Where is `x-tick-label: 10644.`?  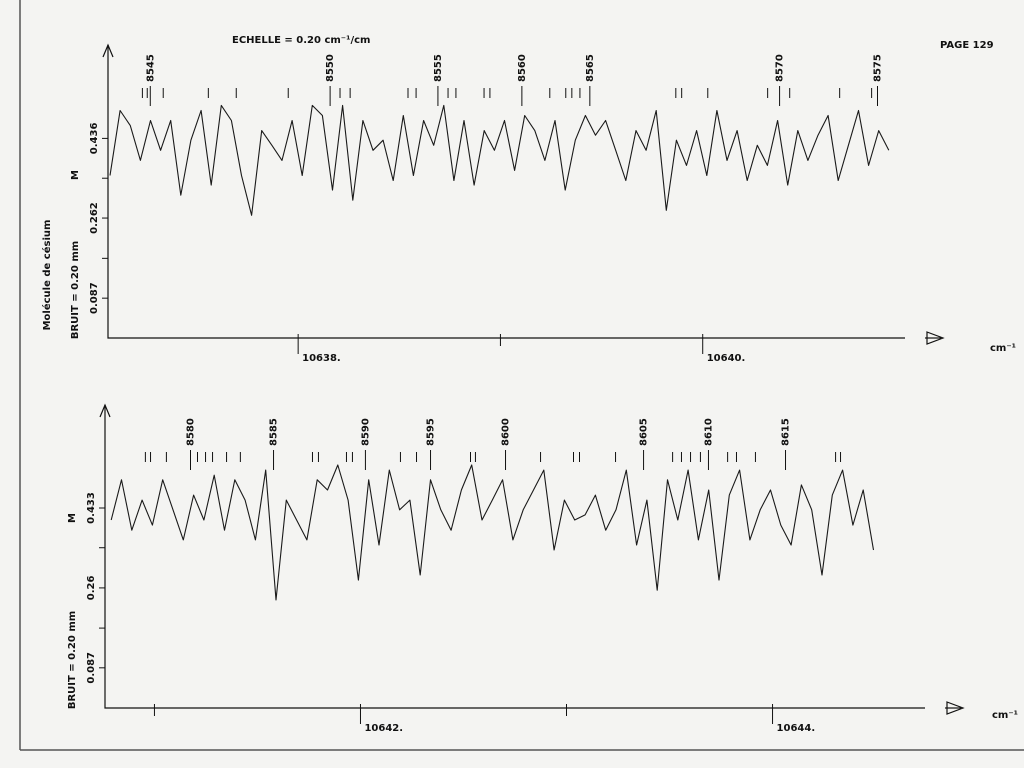 x-tick-label: 10644. is located at coordinates (796, 728).